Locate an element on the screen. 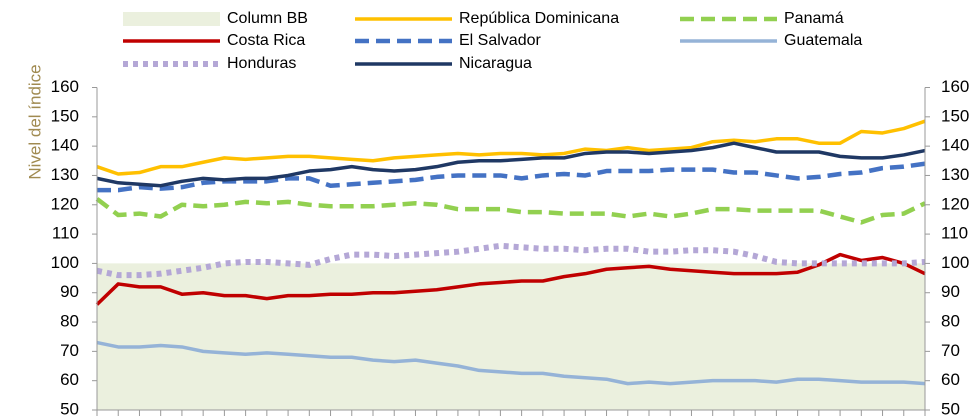  y2-tick-label: 130 is located at coordinates (955, 174).